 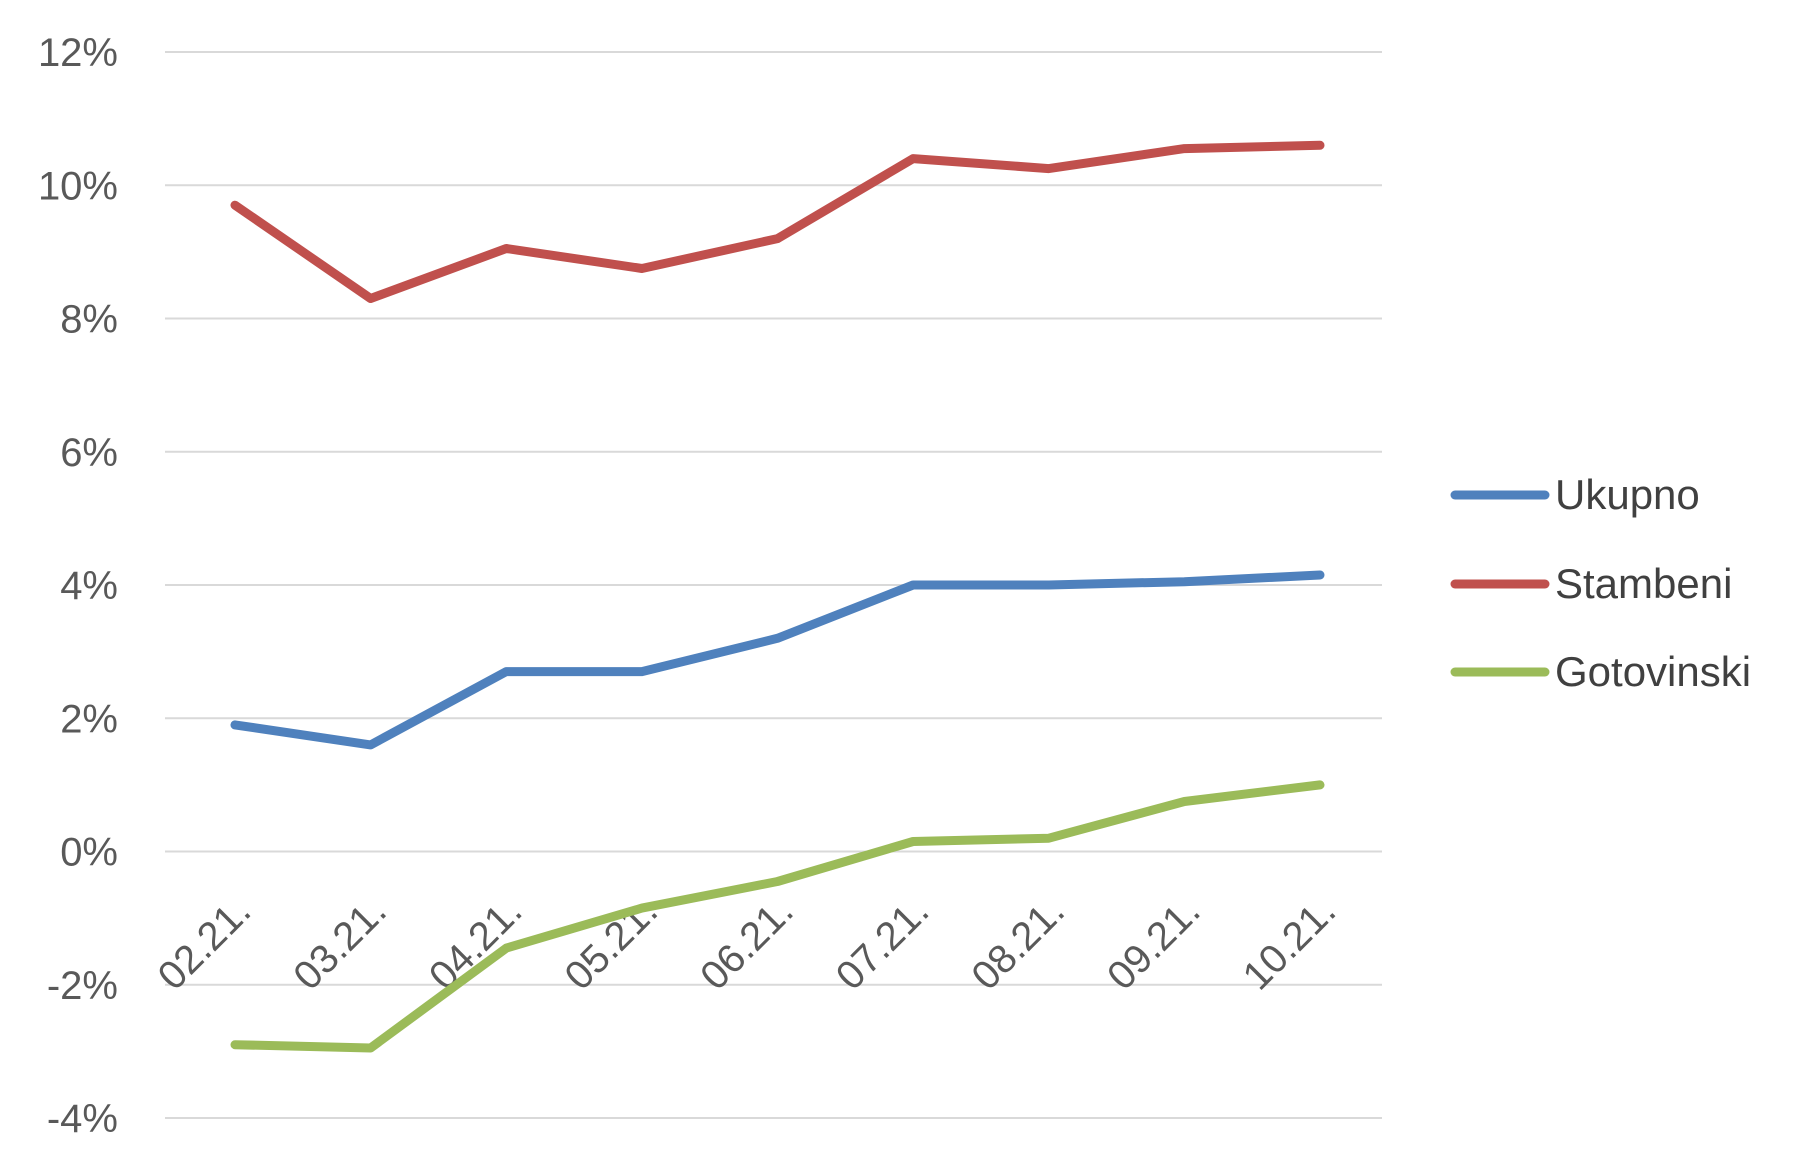 I want to click on y-tick-label: 10%, so click(x=78, y=186).